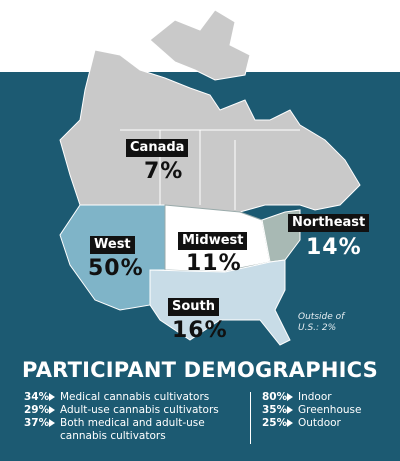 Image resolution: width=400 pixels, height=461 pixels. I want to click on region-percent: 7%, so click(164, 171).